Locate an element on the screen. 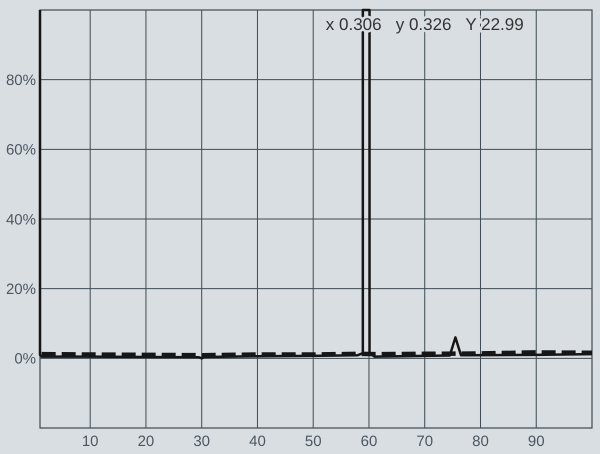  x-tick-label: 60 is located at coordinates (369, 441).